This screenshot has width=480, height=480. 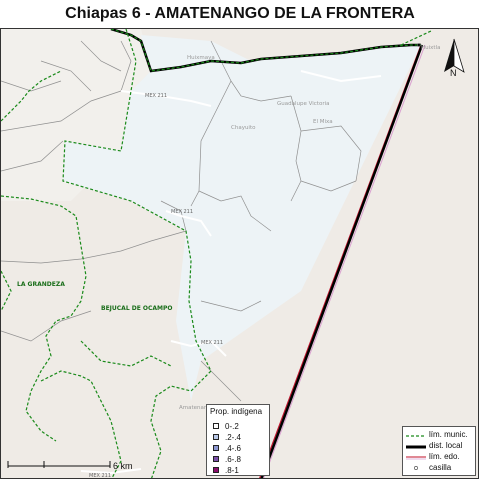 What do you see at coordinates (233, 448) in the screenshot?
I see `legend-item-label: .4-.6` at bounding box center [233, 448].